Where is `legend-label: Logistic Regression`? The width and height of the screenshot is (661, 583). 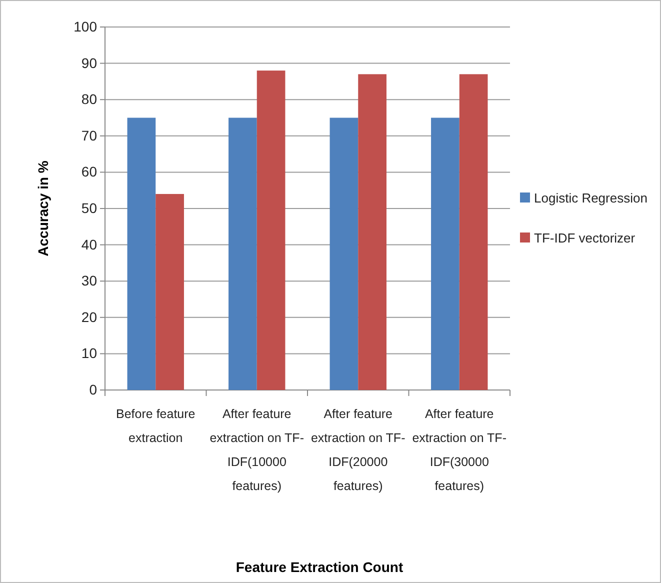 legend-label: Logistic Regression is located at coordinates (591, 198).